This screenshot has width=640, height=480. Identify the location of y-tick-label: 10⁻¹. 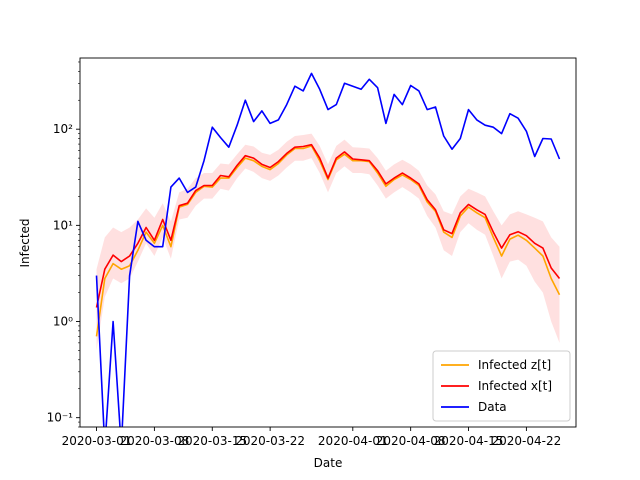
(60, 418).